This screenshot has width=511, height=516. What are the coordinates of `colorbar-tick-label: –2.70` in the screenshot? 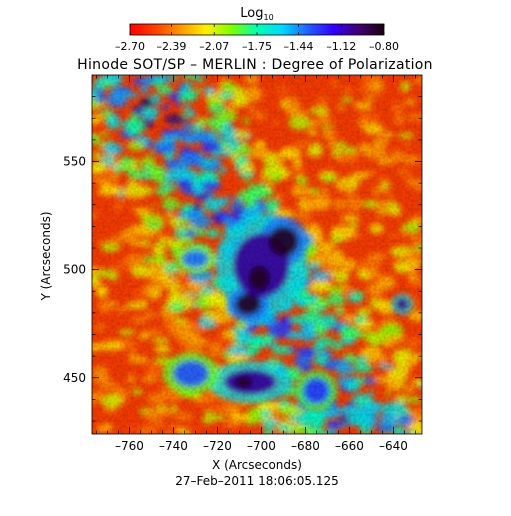 It's located at (130, 46).